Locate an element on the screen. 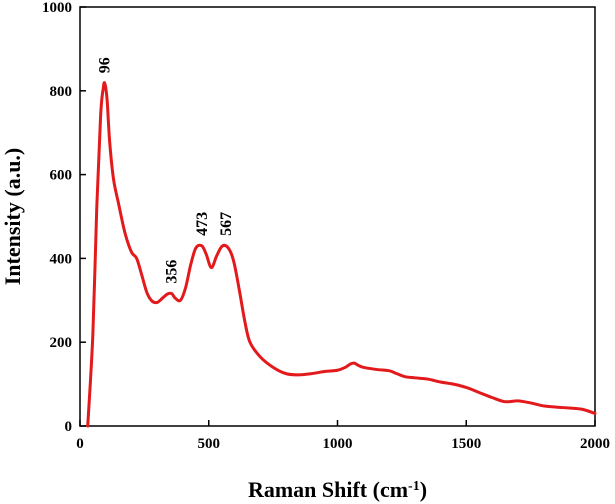 The width and height of the screenshot is (615, 504). x-axis-ticks: 0 500 1000 1500 2000 is located at coordinates (343, 436).